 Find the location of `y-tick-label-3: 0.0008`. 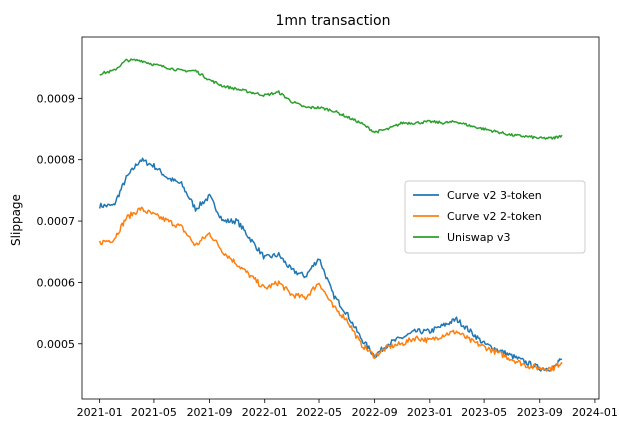

y-tick-label-3: 0.0008 is located at coordinates (56, 160).